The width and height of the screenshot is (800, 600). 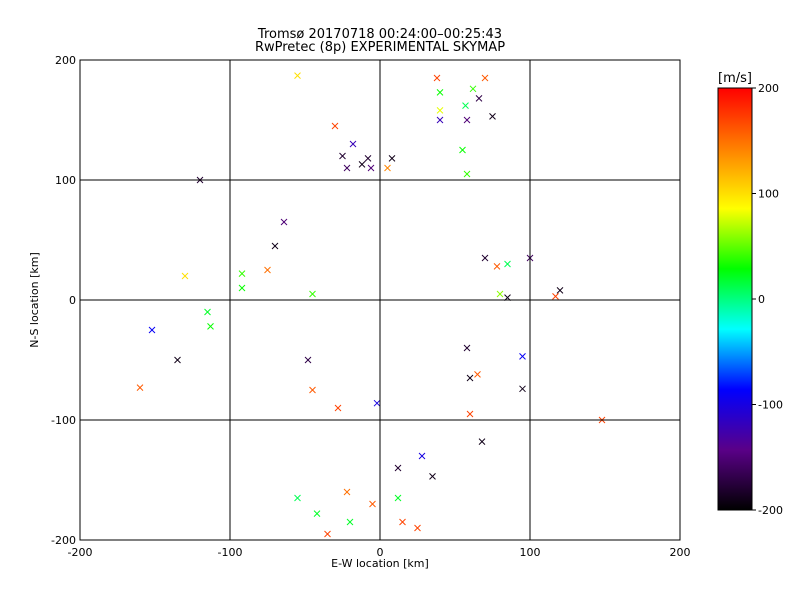 I want to click on colorbar-ticks: 200 100 0 -100 -200, so click(x=767, y=299).